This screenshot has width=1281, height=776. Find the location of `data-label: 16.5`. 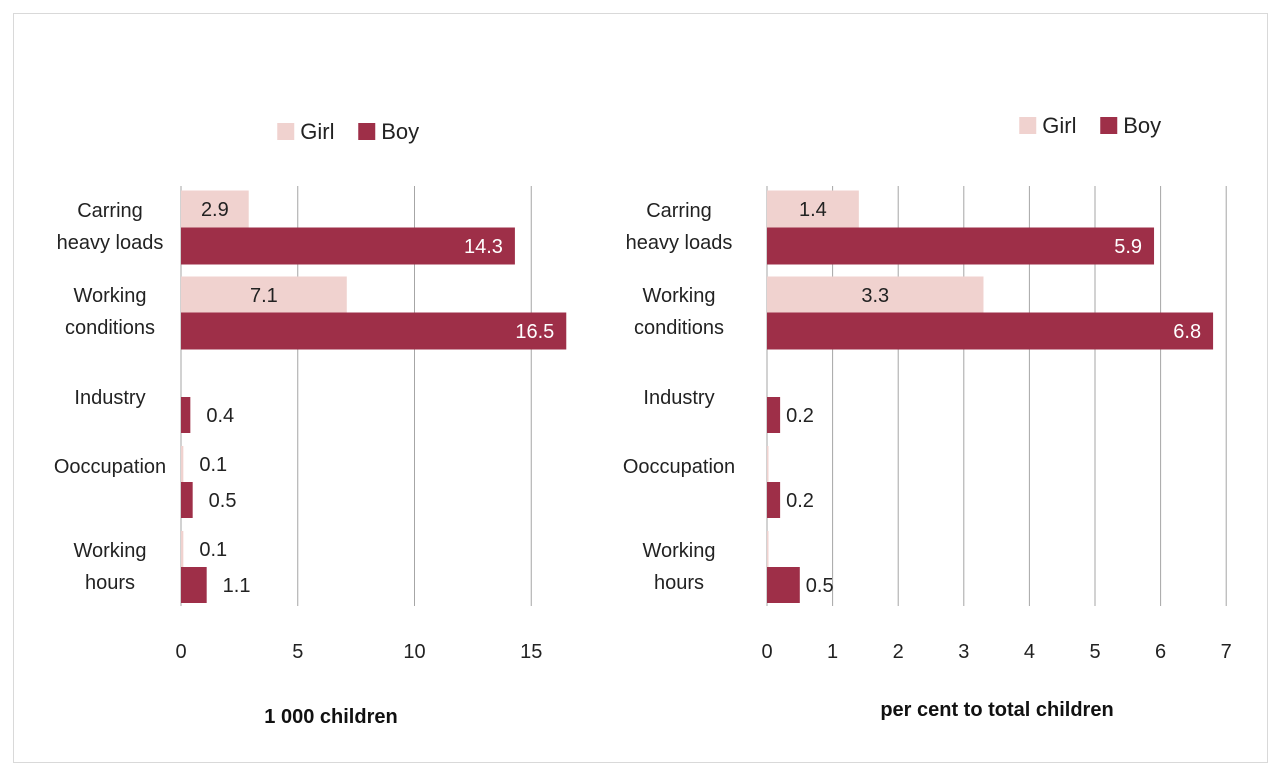

data-label: 16.5 is located at coordinates (534, 332).